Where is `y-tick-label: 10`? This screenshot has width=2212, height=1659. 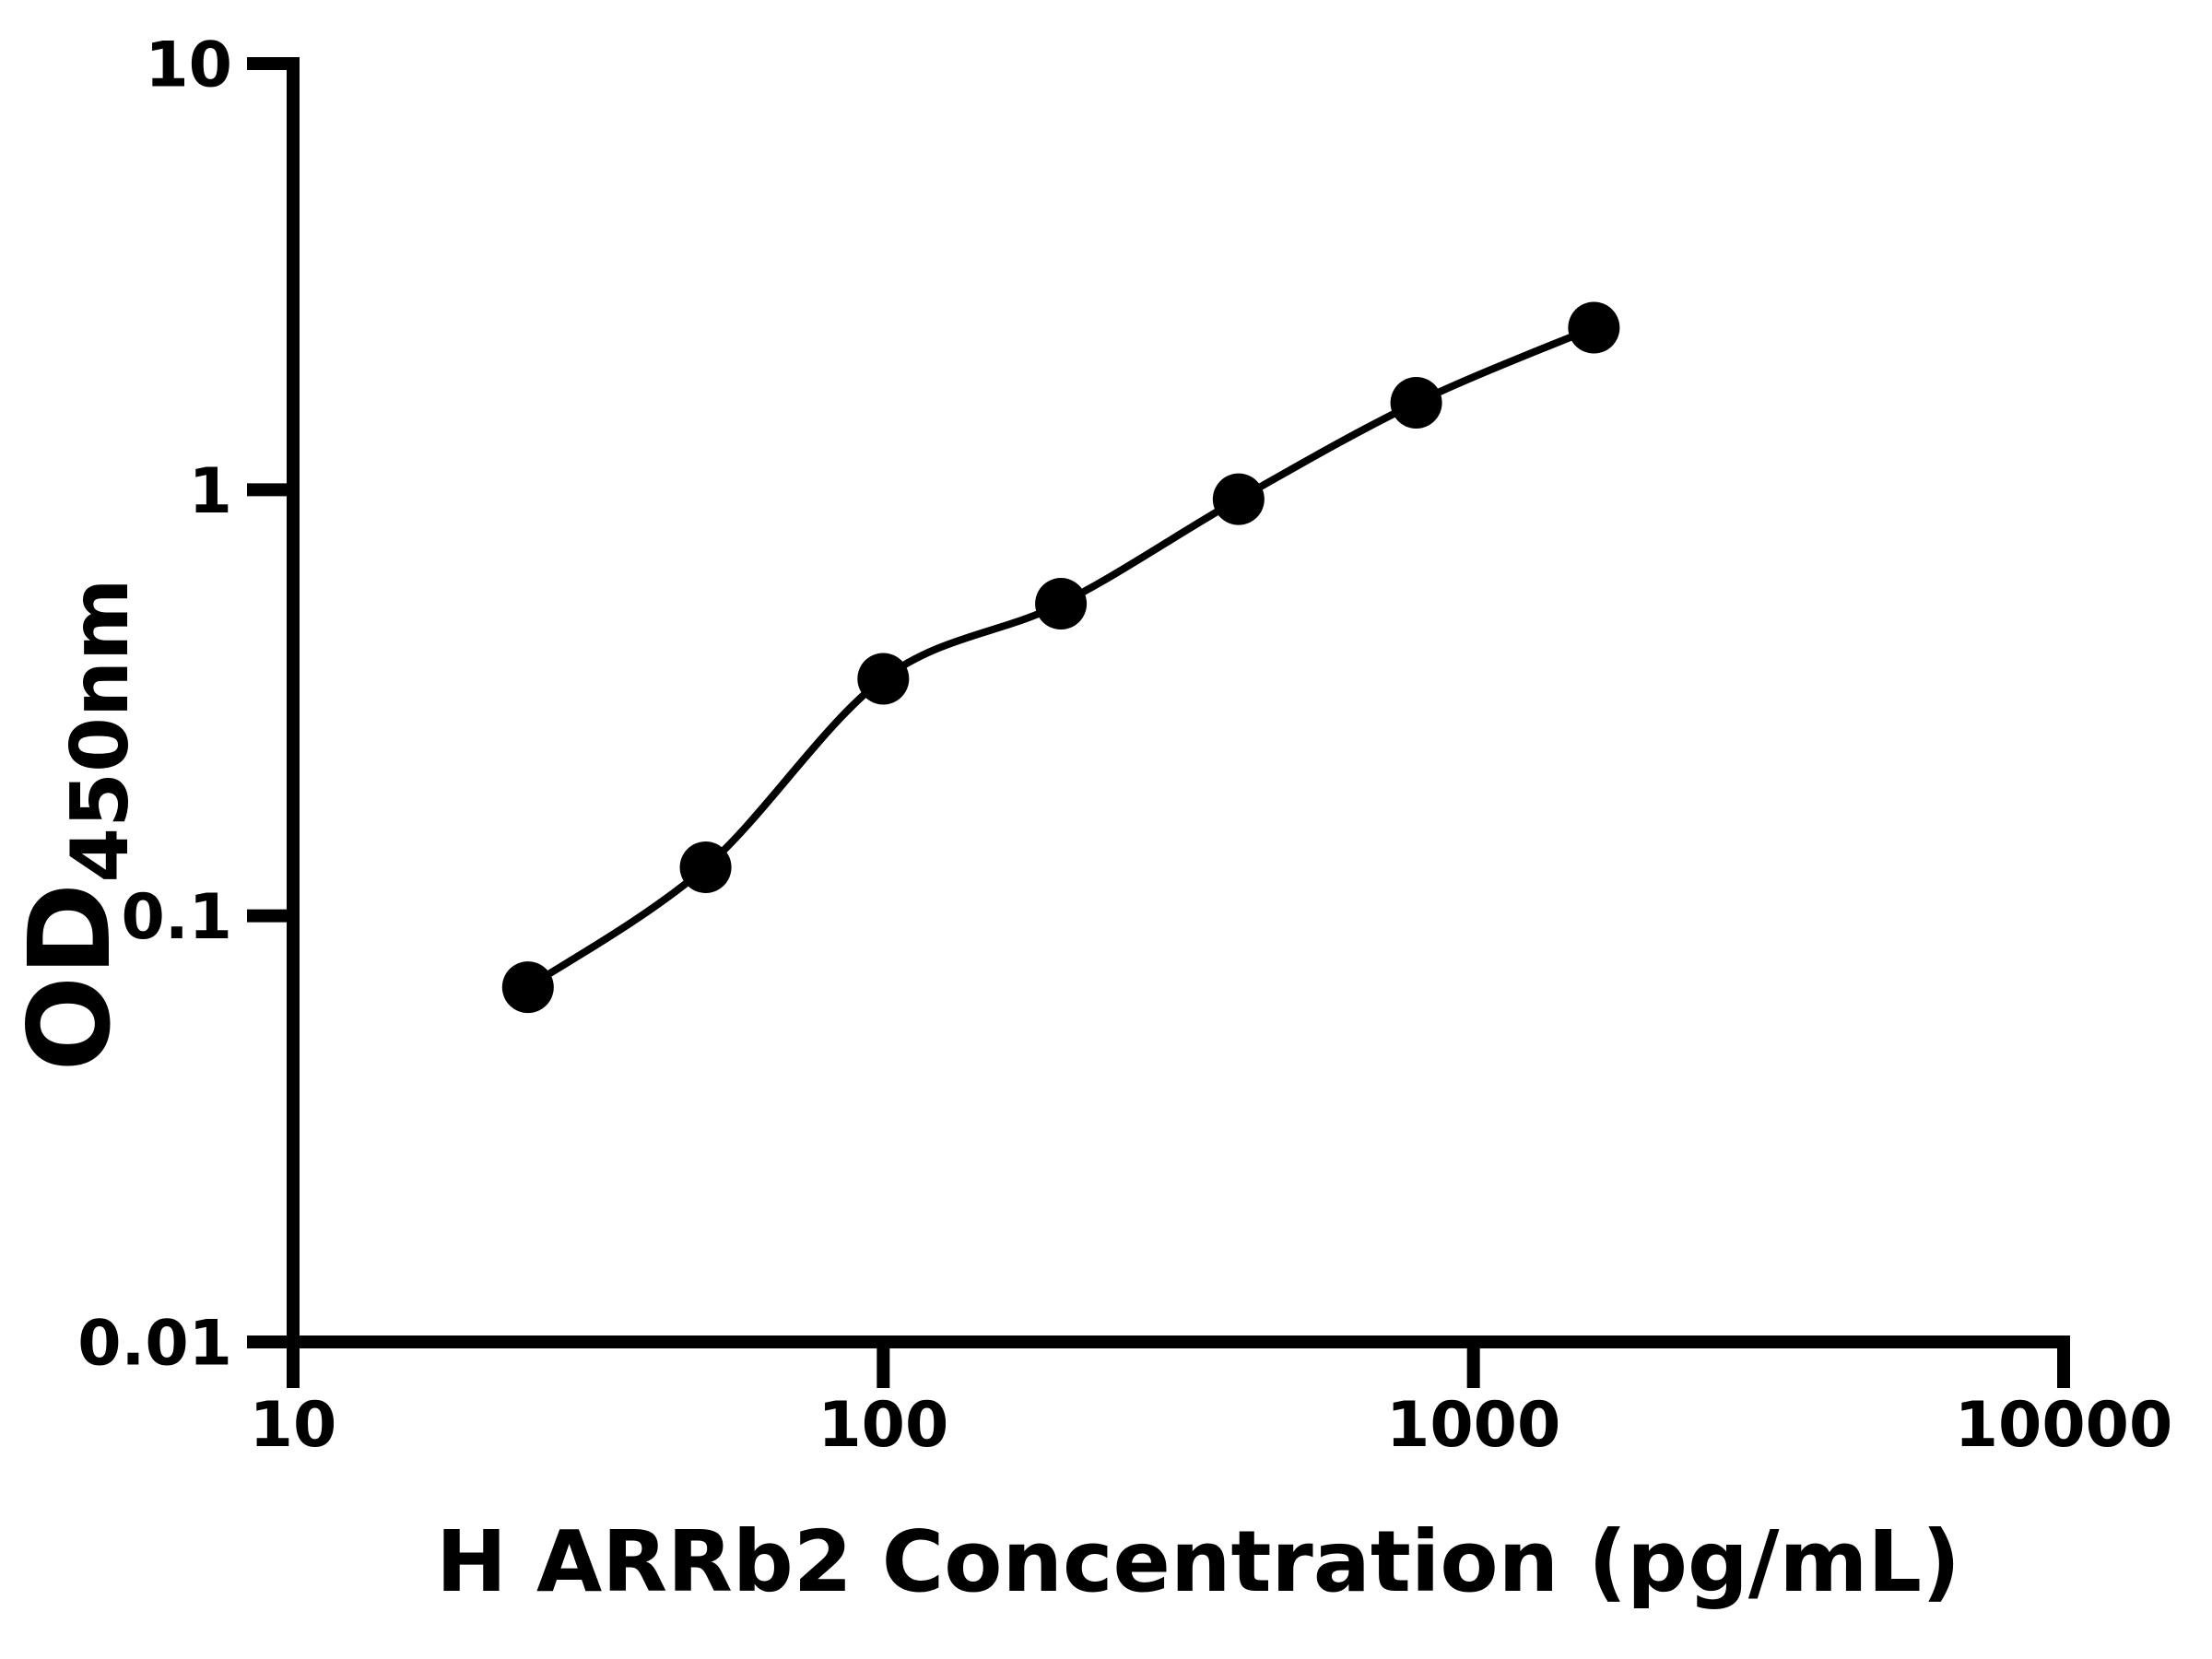
y-tick-label: 10 is located at coordinates (188, 65).